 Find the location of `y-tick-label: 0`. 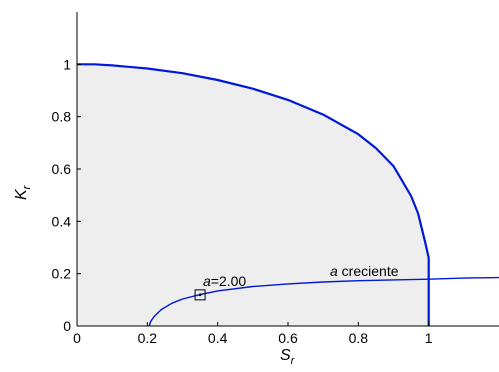

y-tick-label: 0 is located at coordinates (67, 326).